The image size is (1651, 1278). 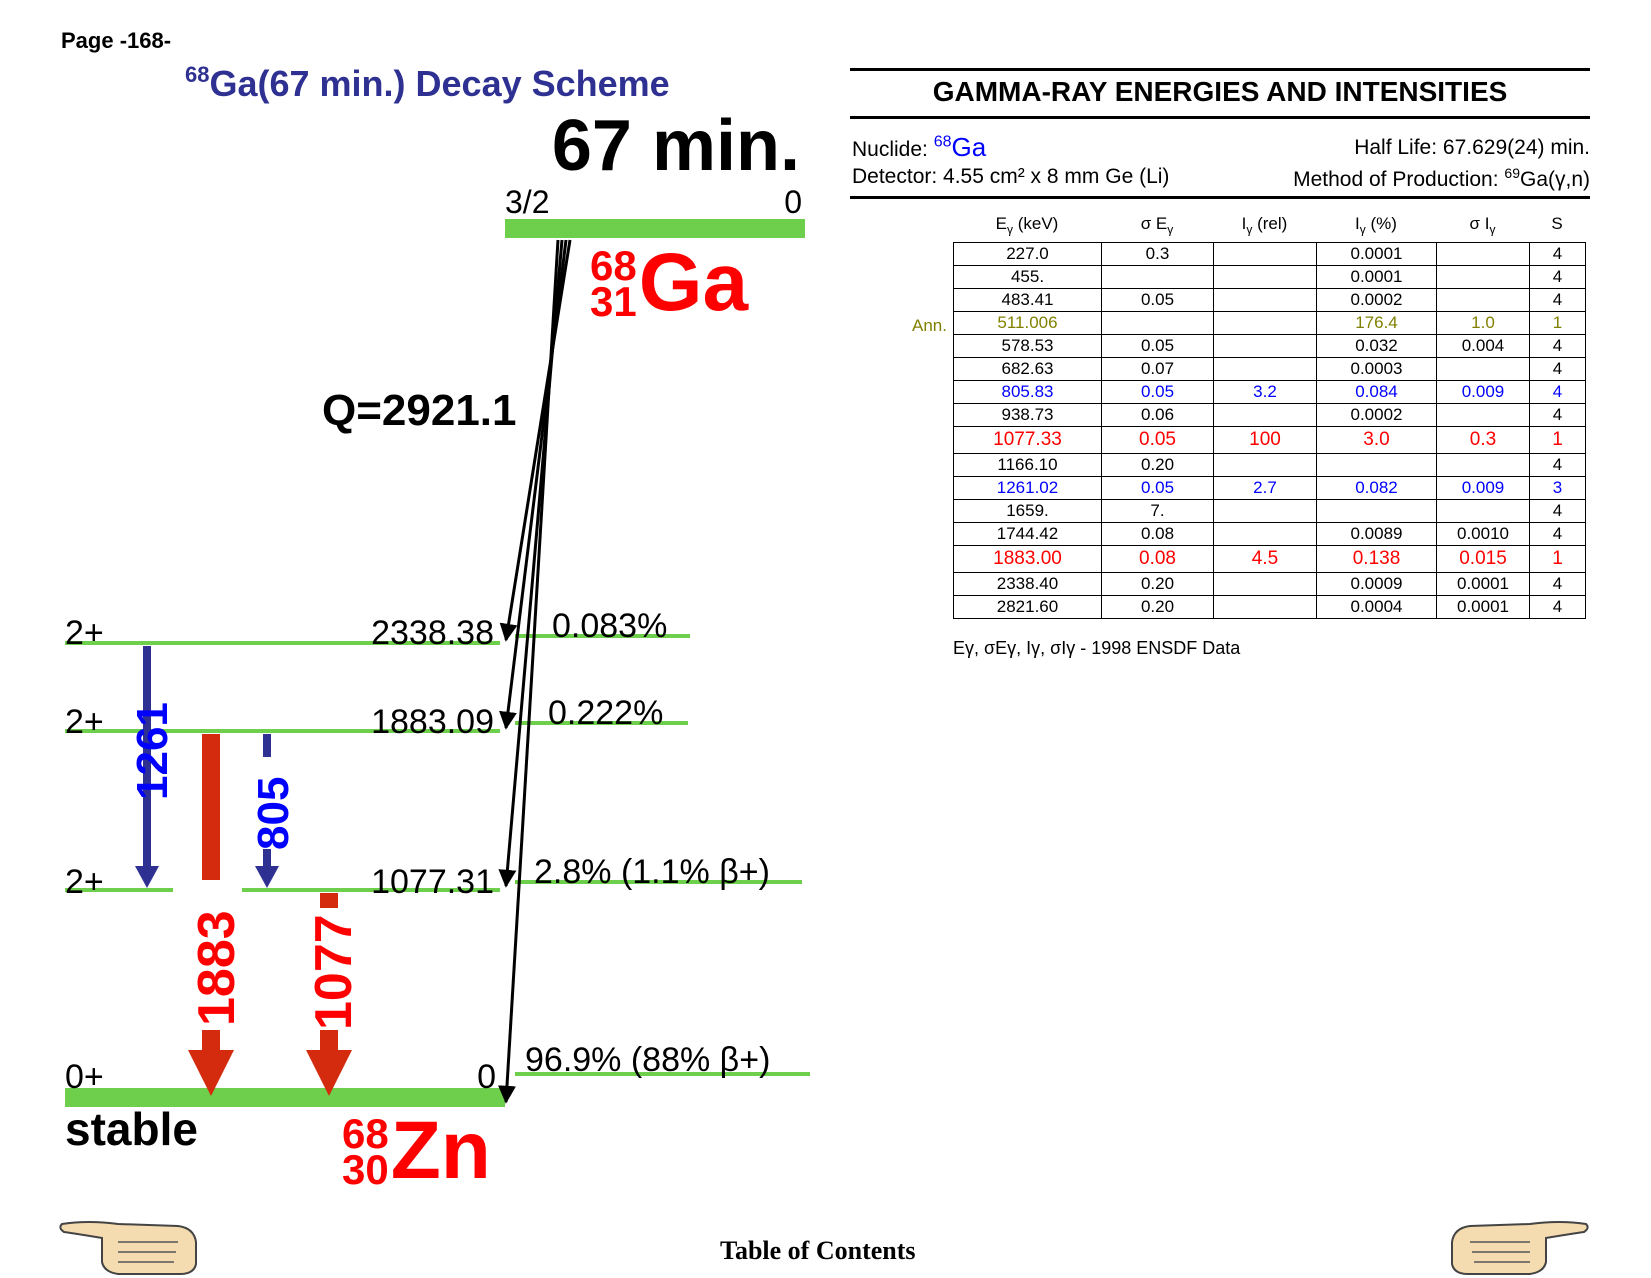 What do you see at coordinates (818, 1250) in the screenshot?
I see `table-of-contents-link: Table of Contents` at bounding box center [818, 1250].